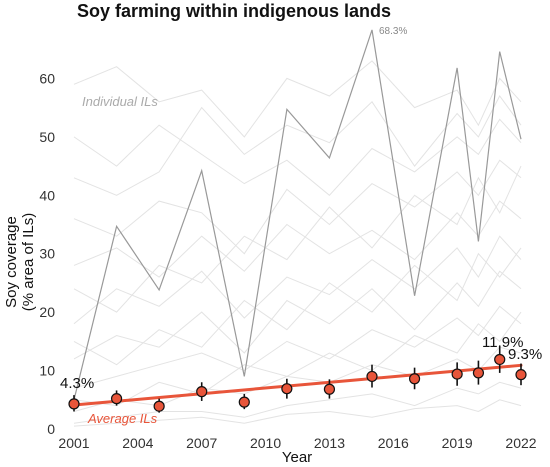  I want to click on average-trend-line, so click(297, 385).